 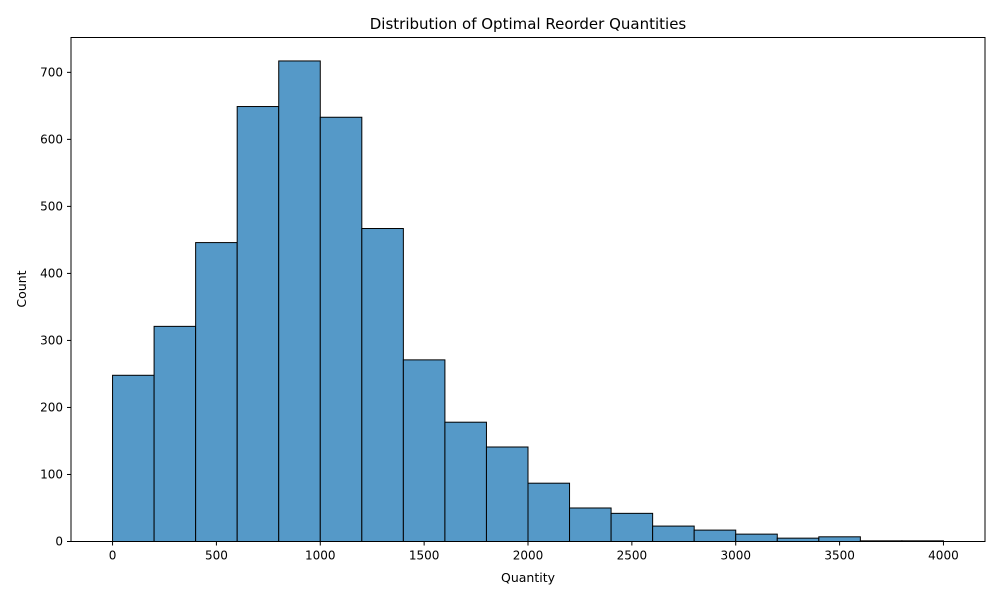 What do you see at coordinates (21, 288) in the screenshot?
I see `y-axis-label: Count` at bounding box center [21, 288].